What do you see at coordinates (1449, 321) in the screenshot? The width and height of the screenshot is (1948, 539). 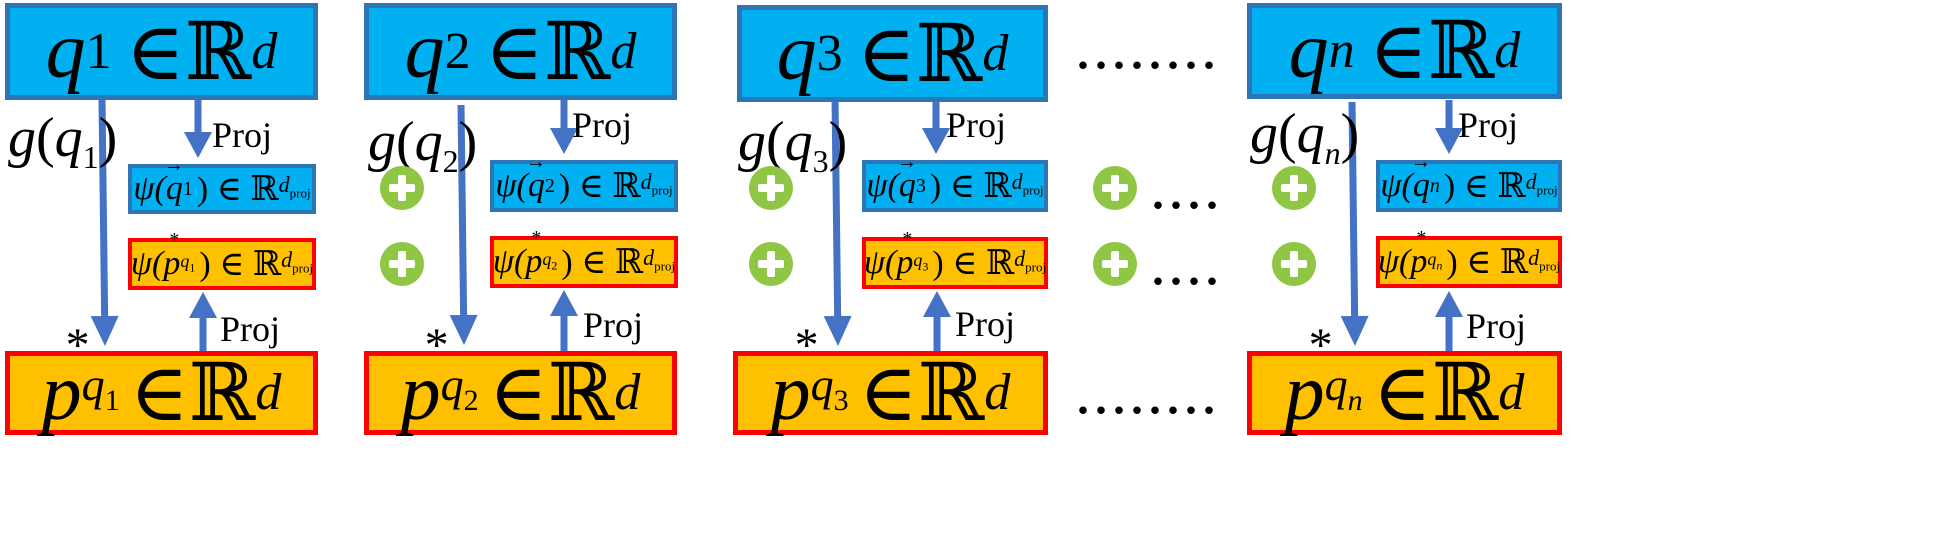 I see `proj-arrow-up-n` at bounding box center [1449, 321].